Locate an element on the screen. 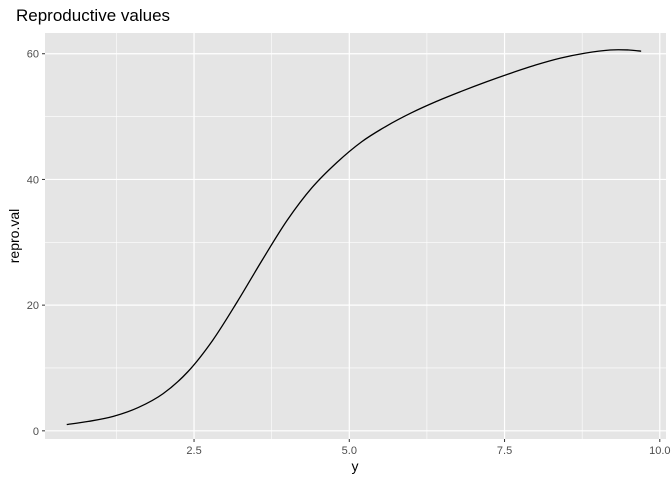 This screenshot has width=672, height=480. x-axis: 2.5 5.0 7.5 10.0 is located at coordinates (428, 448).